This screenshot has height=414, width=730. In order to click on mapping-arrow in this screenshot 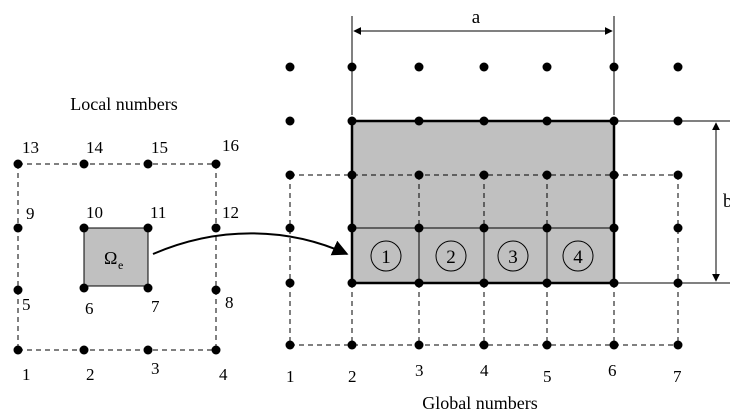, I will do `click(250, 244)`.